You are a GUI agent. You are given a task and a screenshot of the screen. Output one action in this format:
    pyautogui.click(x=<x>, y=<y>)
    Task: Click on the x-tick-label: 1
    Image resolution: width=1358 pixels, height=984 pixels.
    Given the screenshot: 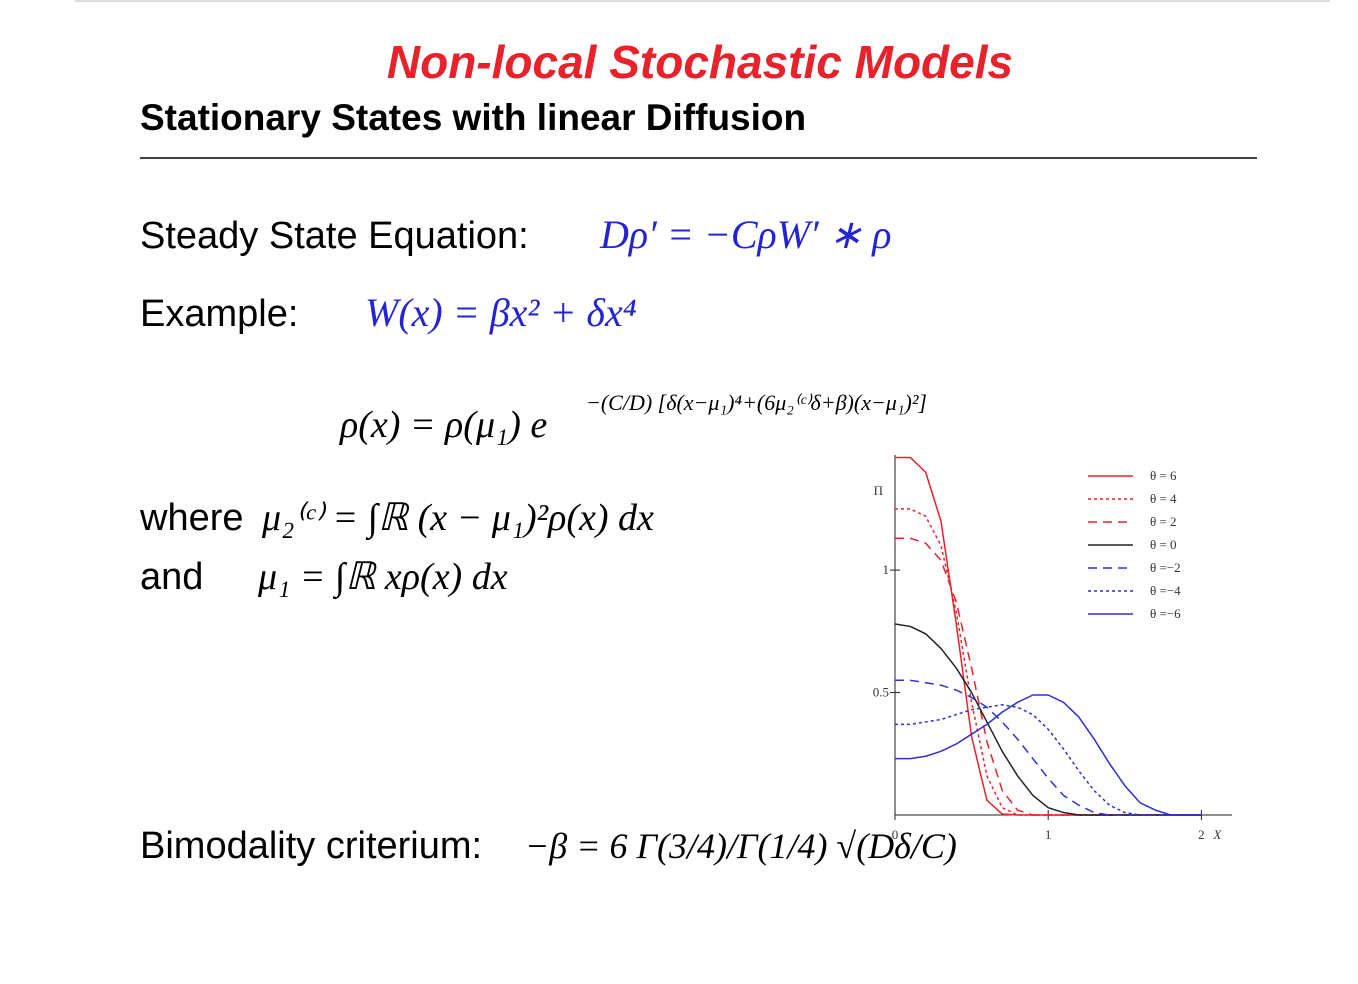 What is the action you would take?
    pyautogui.click(x=1048, y=834)
    